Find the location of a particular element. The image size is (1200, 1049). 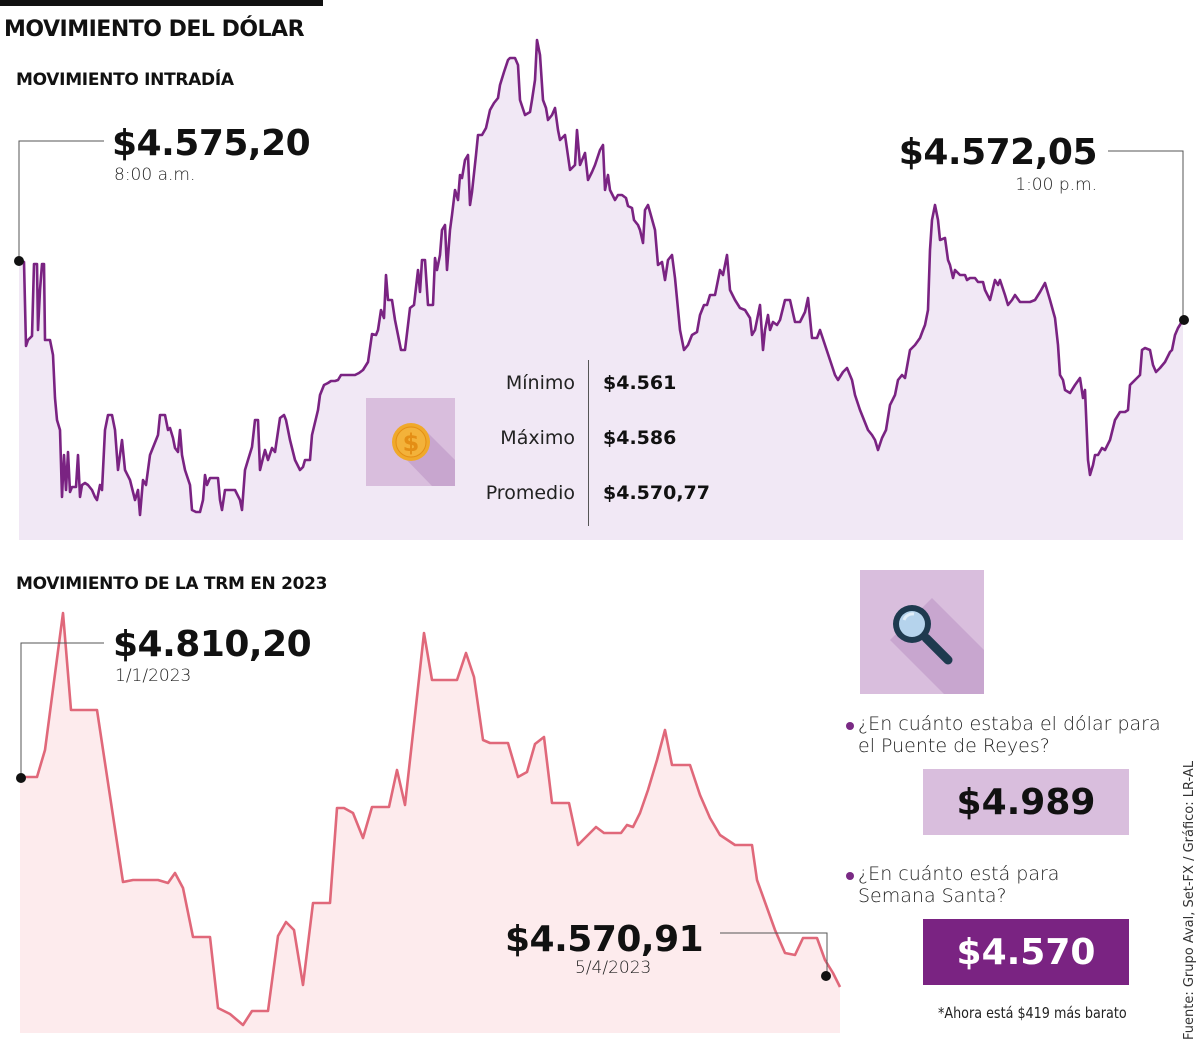

stat-label: Promedio is located at coordinates (530, 493).